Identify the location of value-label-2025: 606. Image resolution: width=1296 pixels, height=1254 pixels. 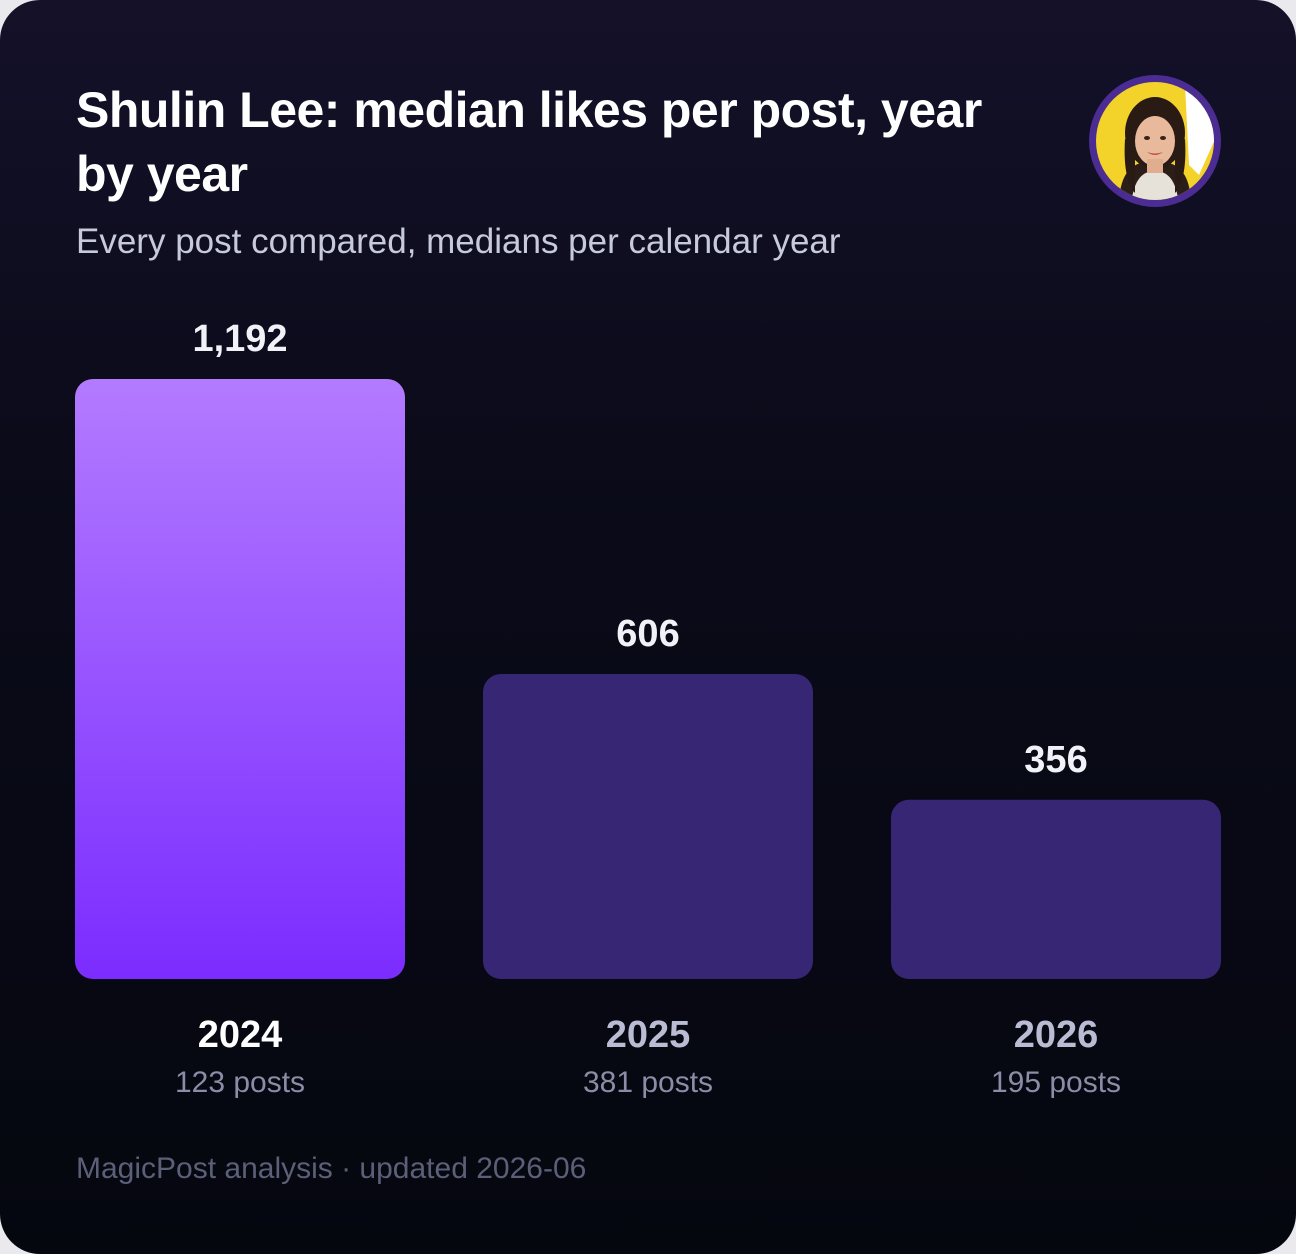
(647, 634).